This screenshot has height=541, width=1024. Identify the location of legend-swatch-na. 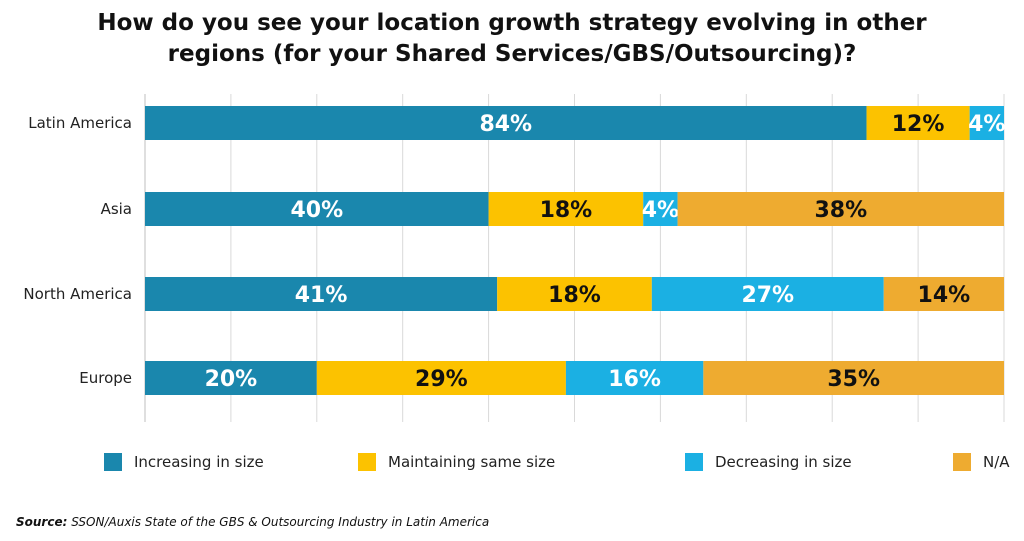
(962, 462).